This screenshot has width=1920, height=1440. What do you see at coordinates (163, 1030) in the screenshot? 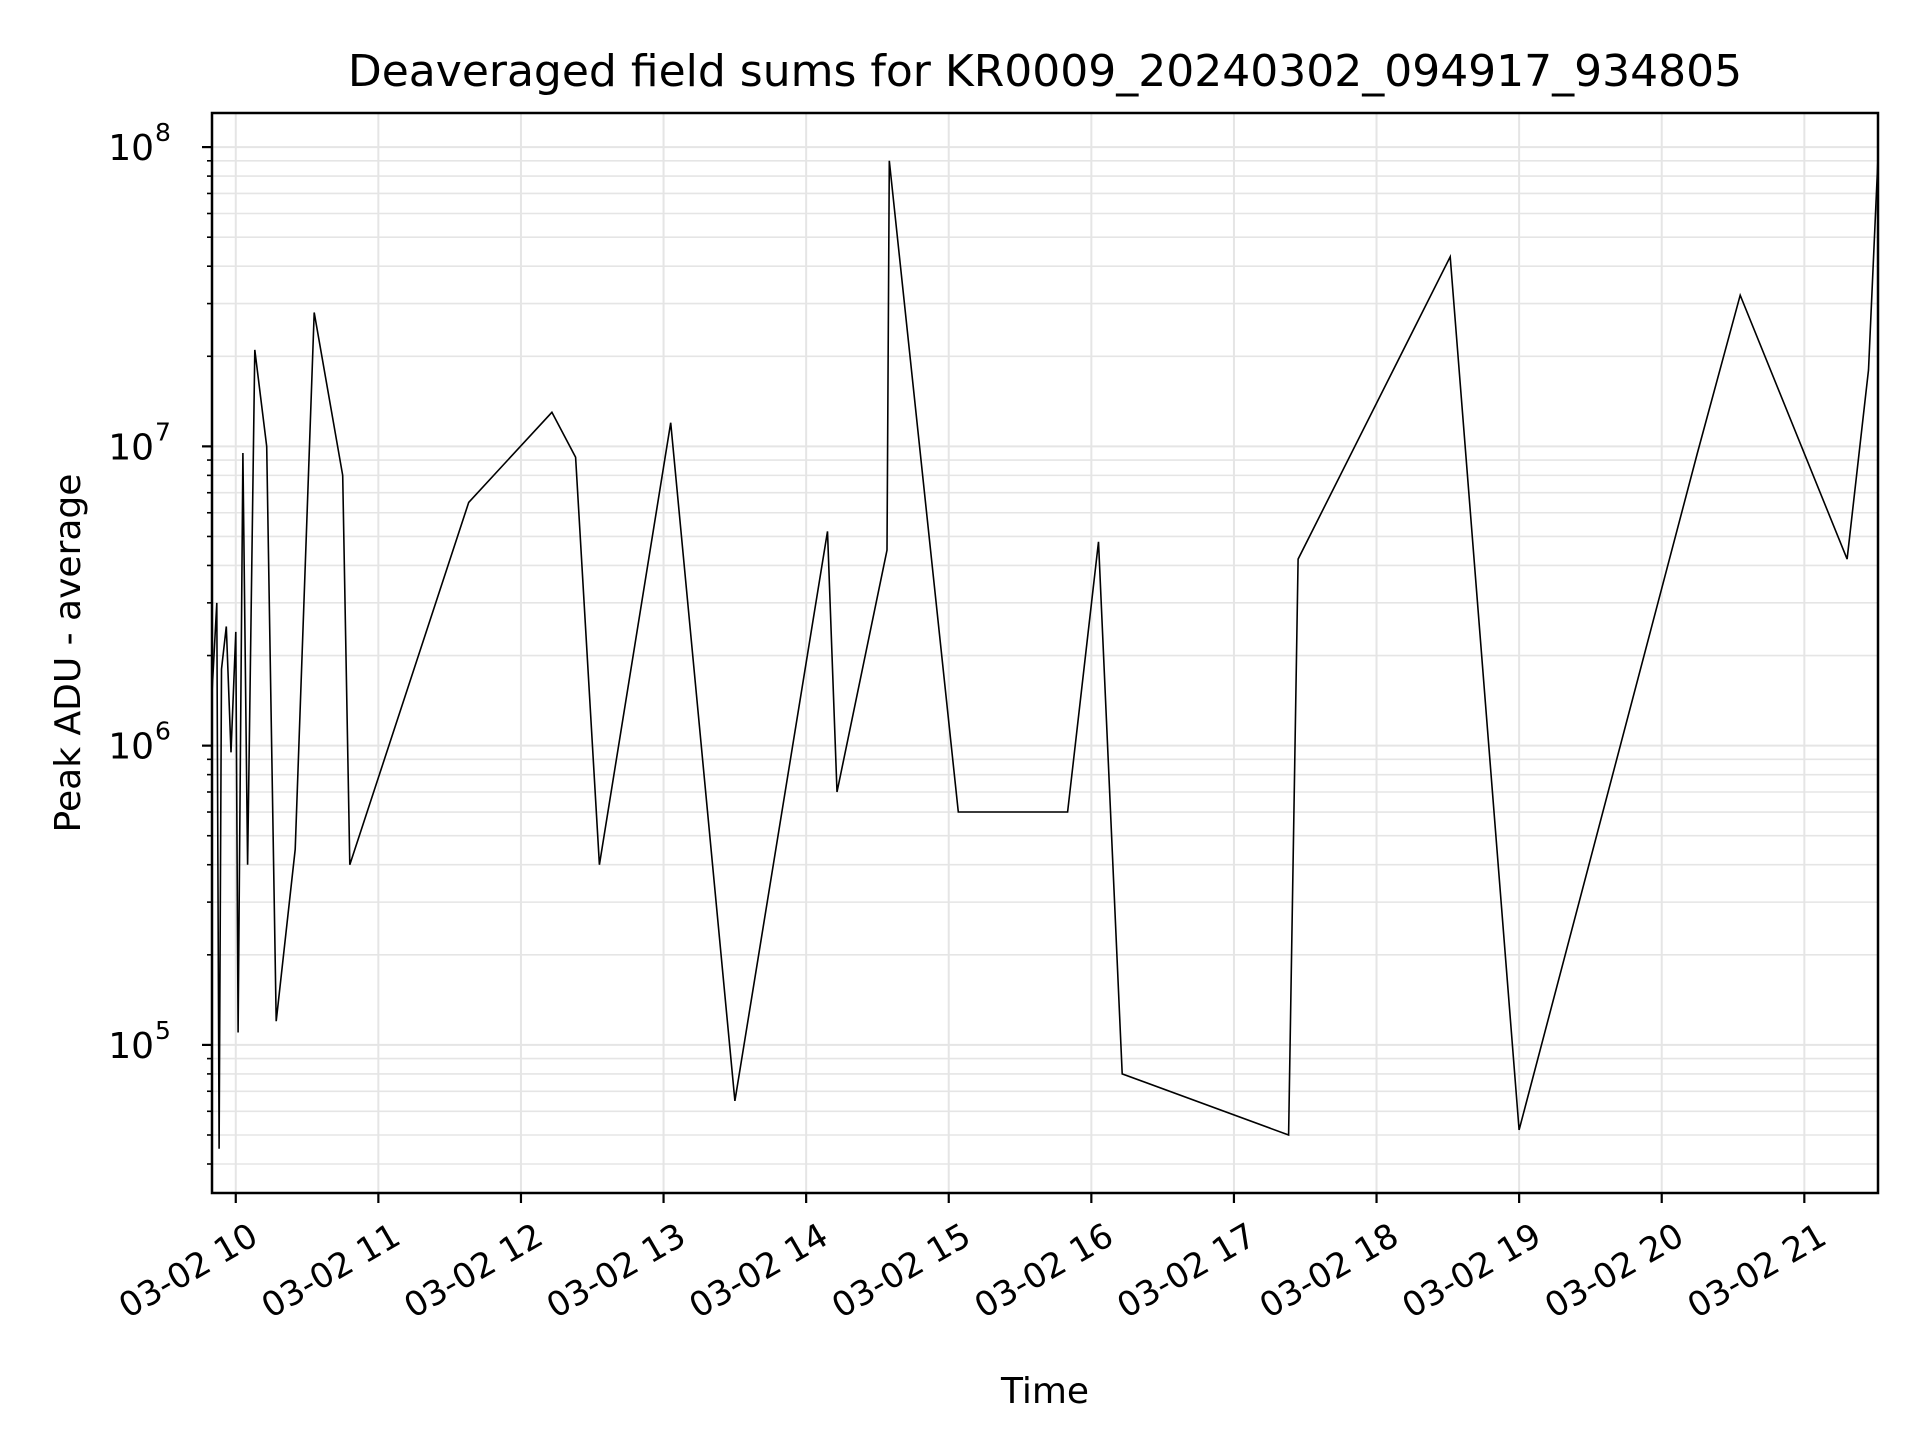
I see `y-tick-label-exponent: 5` at bounding box center [163, 1030].